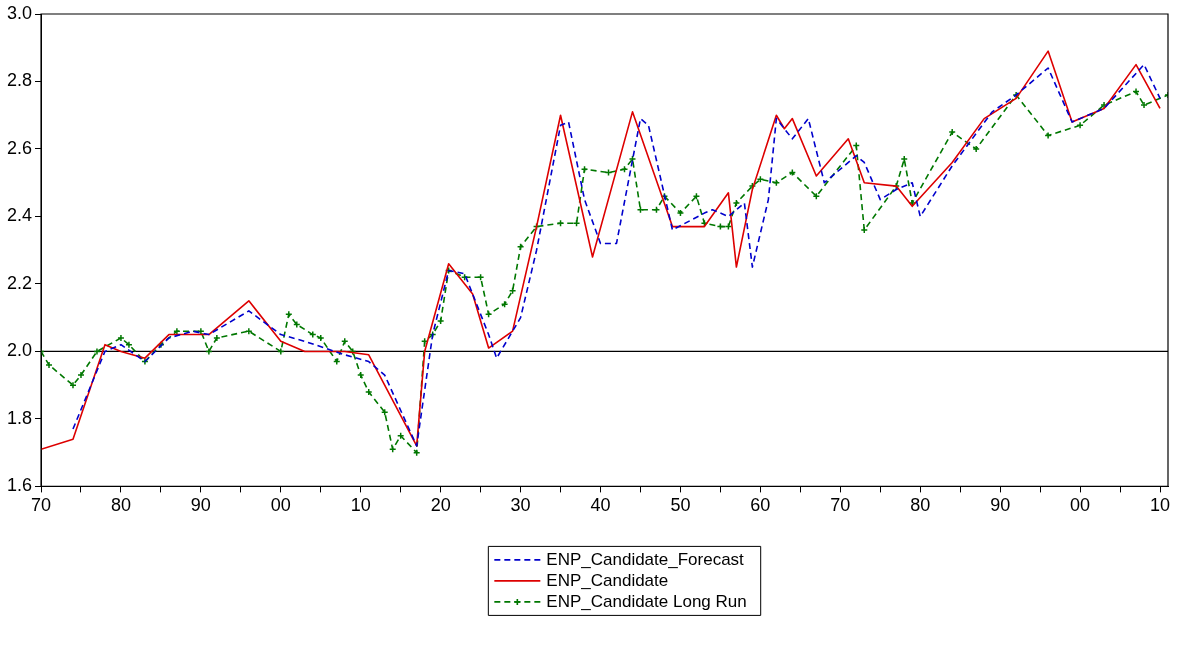 This screenshot has width=1178, height=650. I want to click on x-tick-label: 20, so click(440, 505).